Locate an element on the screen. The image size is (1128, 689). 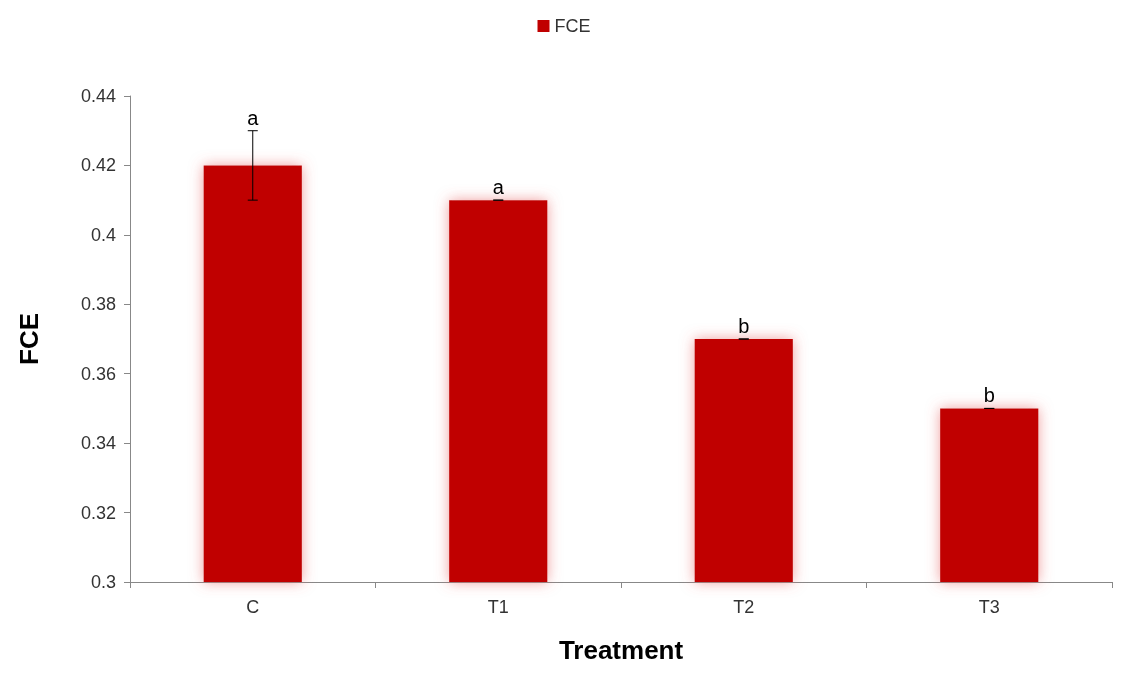
x-tick-label: T1 is located at coordinates (498, 607).